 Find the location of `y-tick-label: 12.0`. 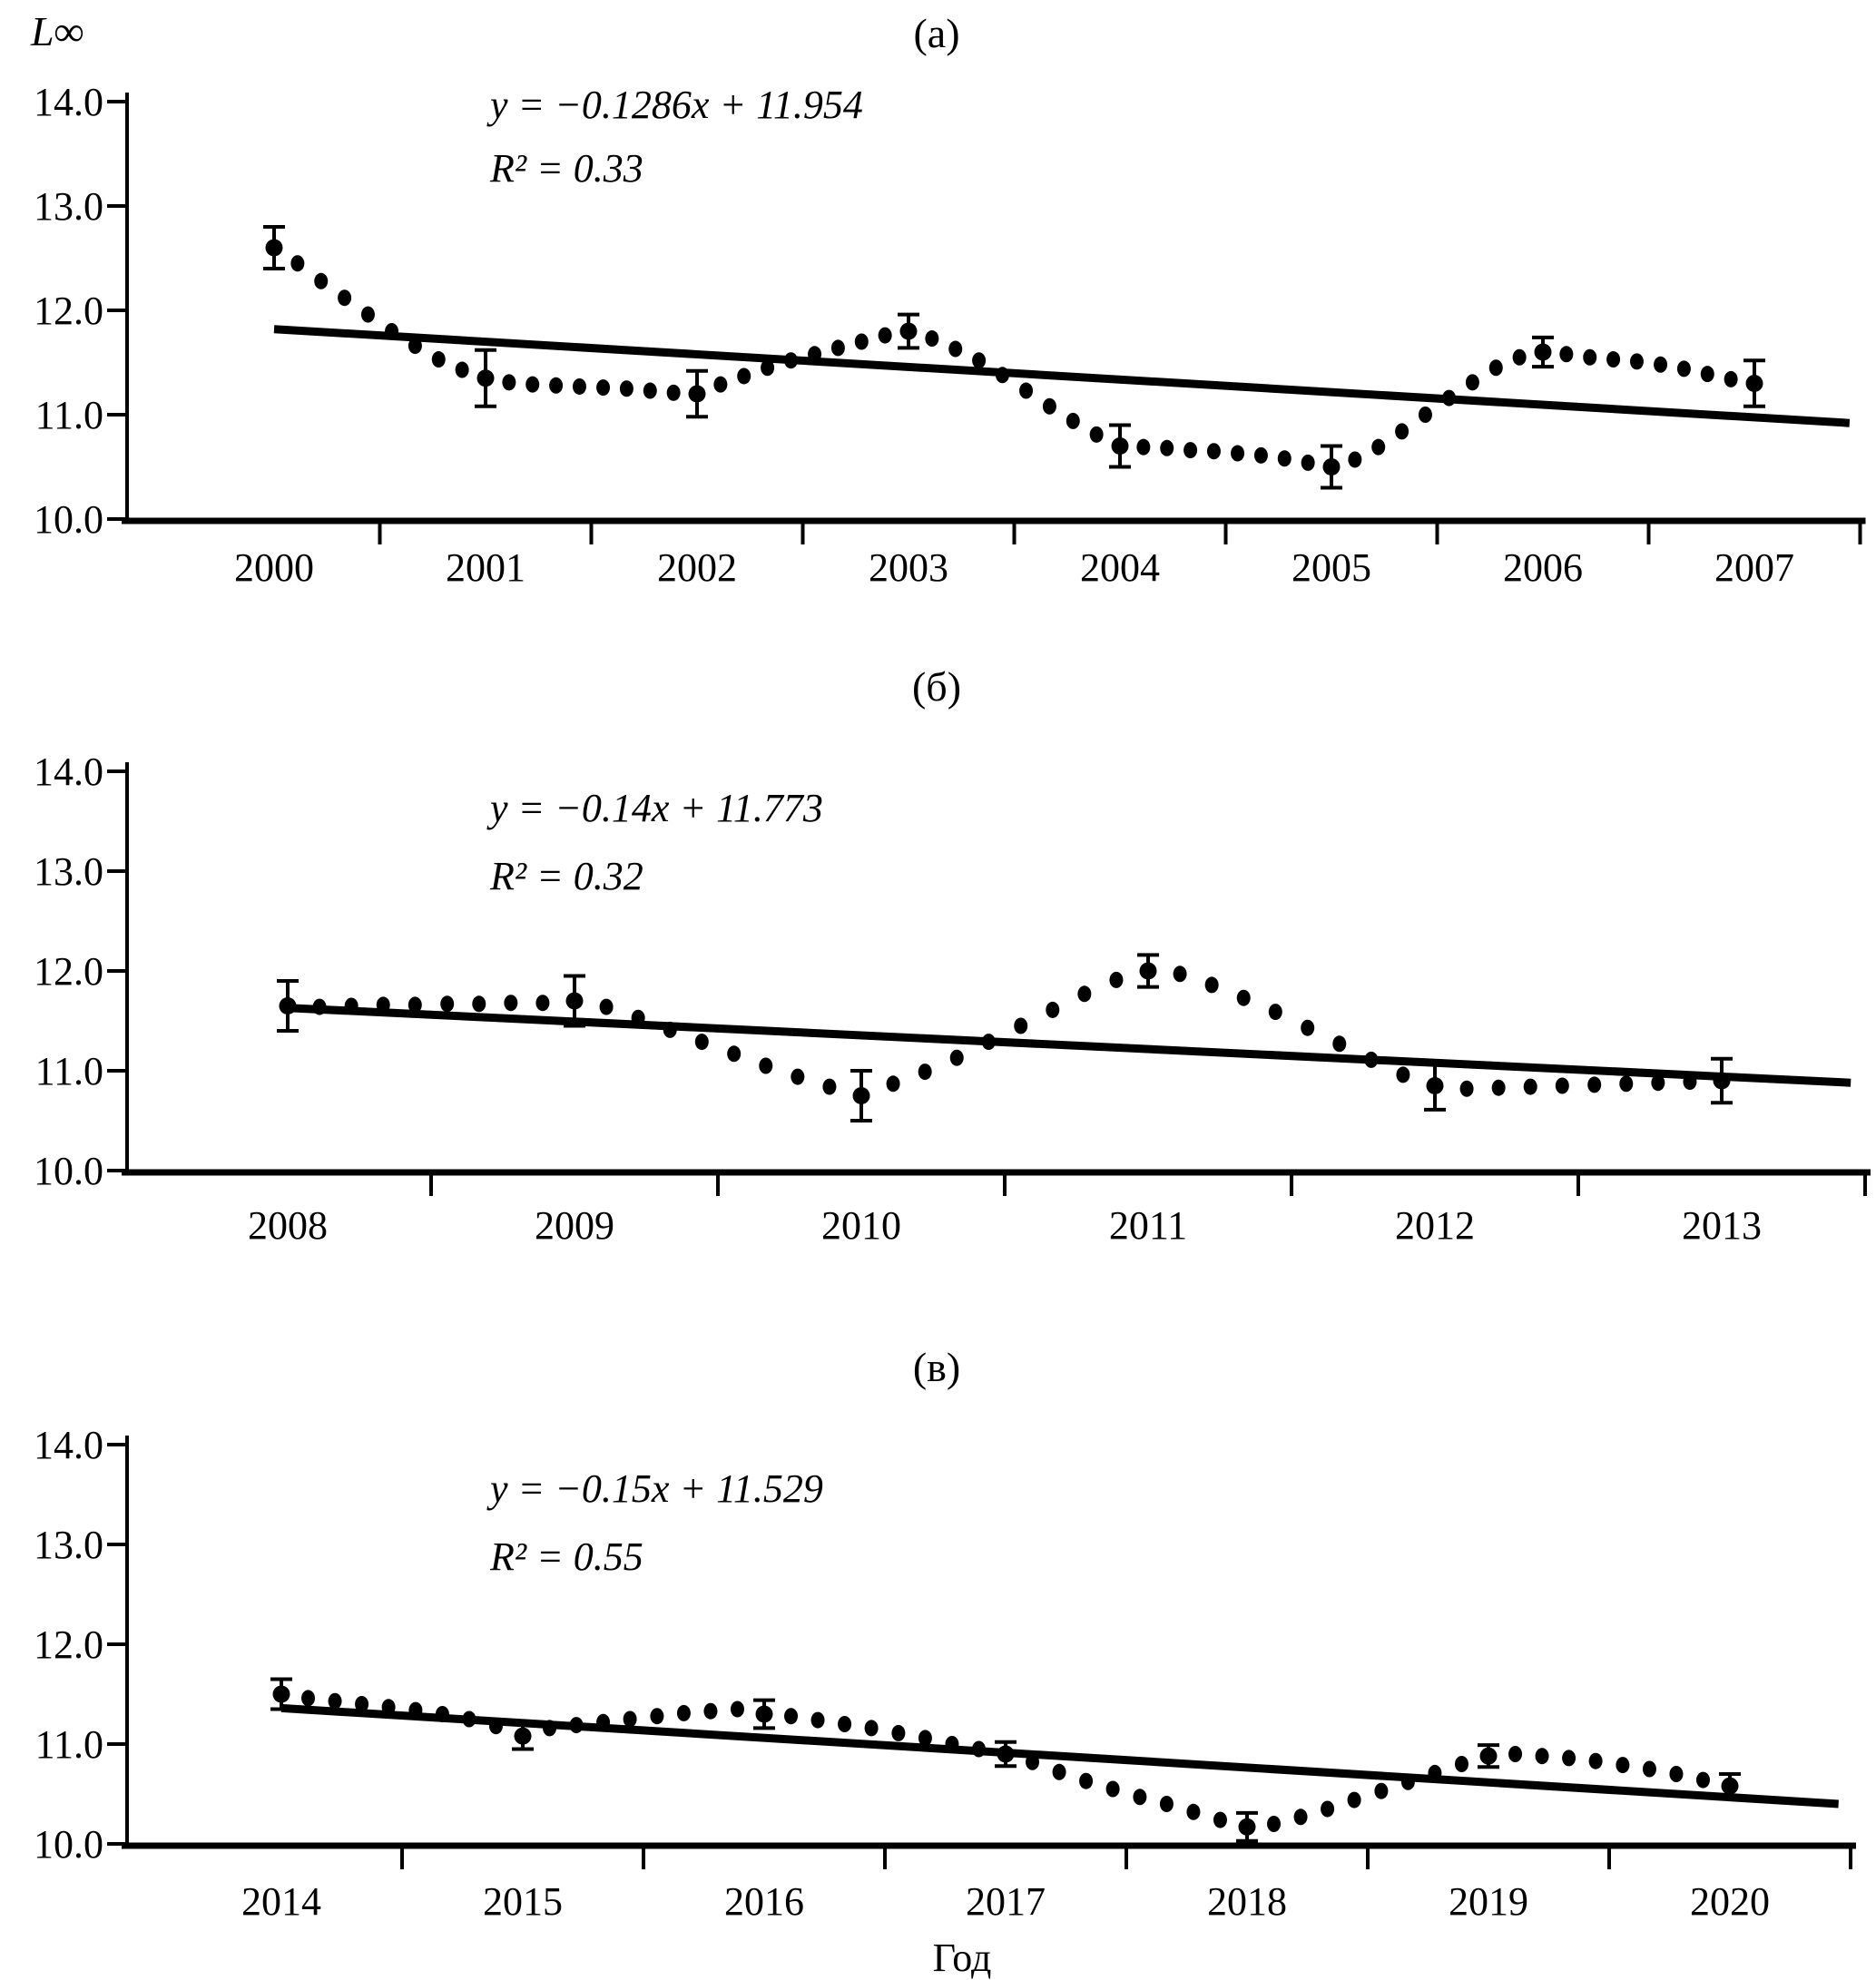

y-tick-label: 12.0 is located at coordinates (68, 1645).